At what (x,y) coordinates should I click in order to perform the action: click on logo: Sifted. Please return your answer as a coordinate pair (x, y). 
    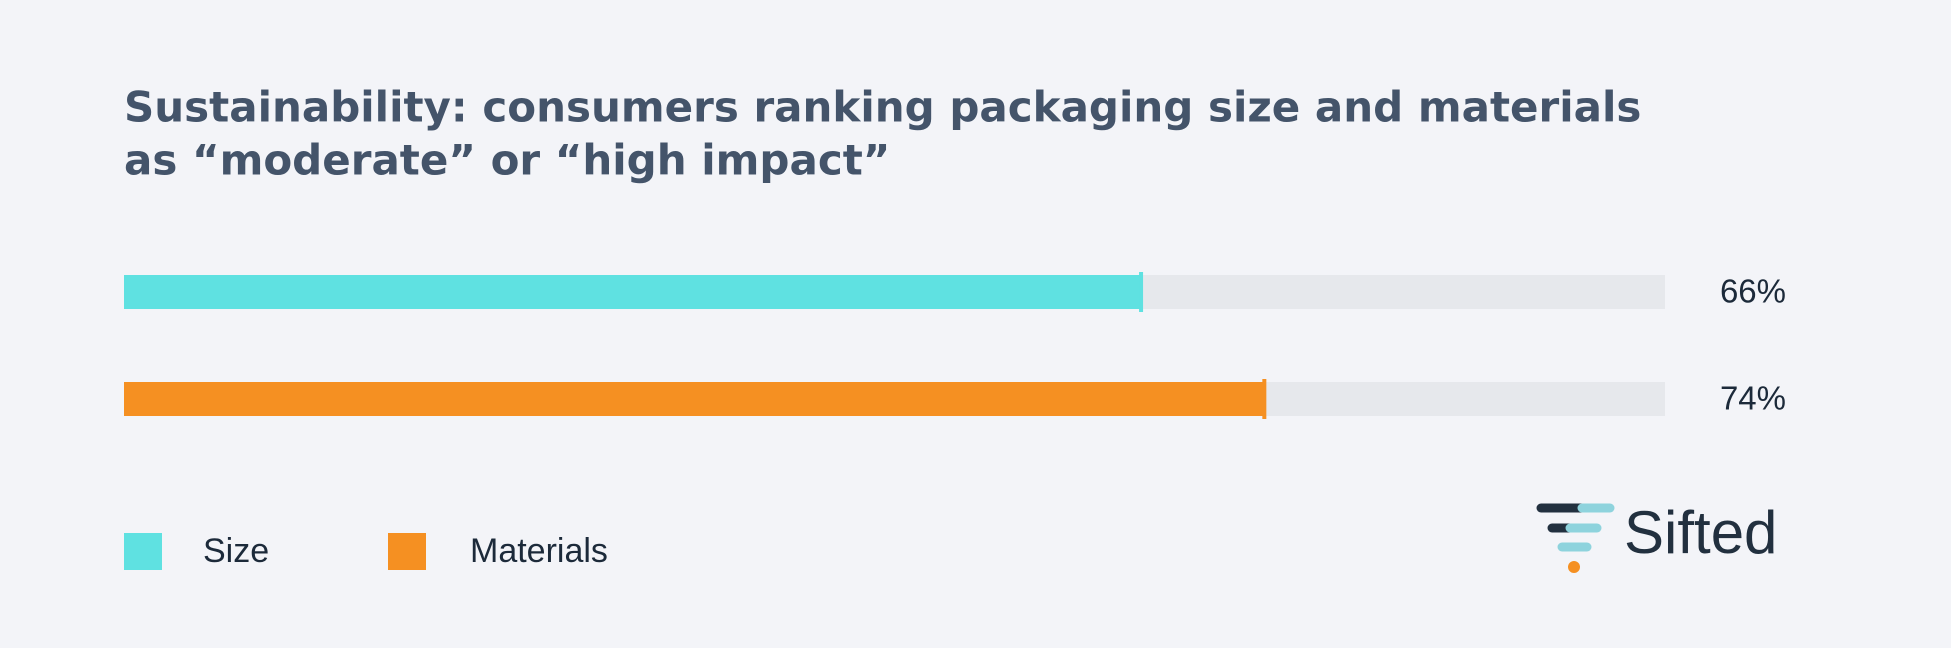
    Looking at the image, I should click on (1656, 536).